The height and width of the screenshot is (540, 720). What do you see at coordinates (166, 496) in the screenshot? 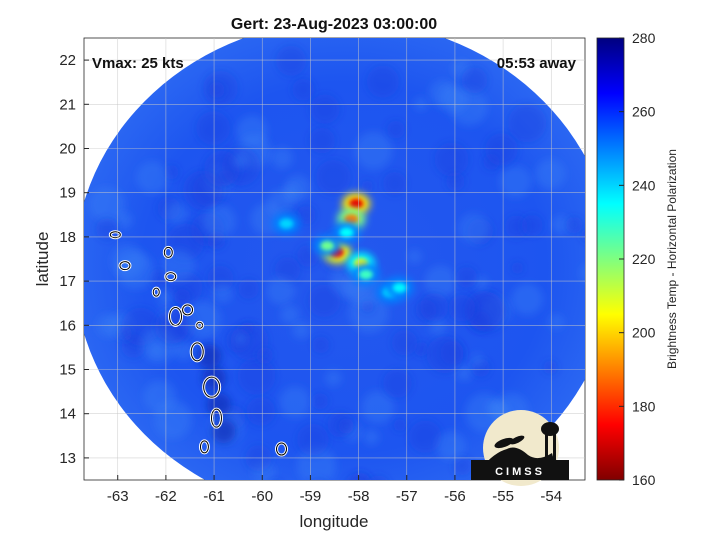
I see `x-tick-label: -62` at bounding box center [166, 496].